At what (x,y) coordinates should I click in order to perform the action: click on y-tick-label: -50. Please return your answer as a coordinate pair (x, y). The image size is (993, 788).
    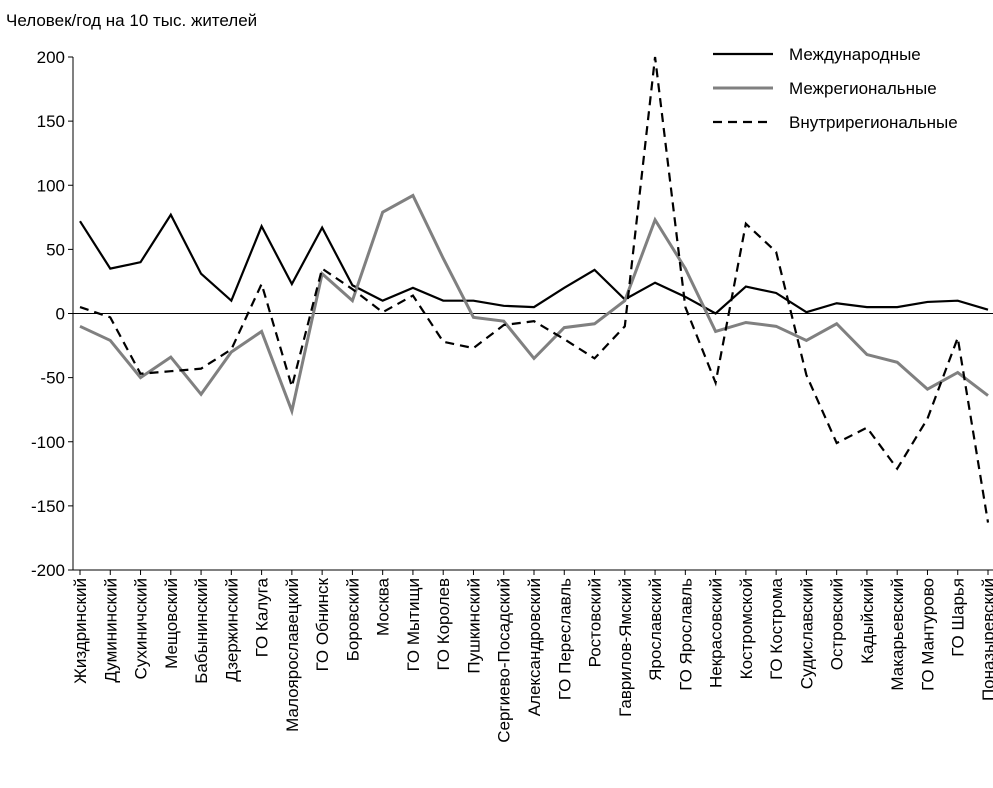
    Looking at the image, I should click on (52, 378).